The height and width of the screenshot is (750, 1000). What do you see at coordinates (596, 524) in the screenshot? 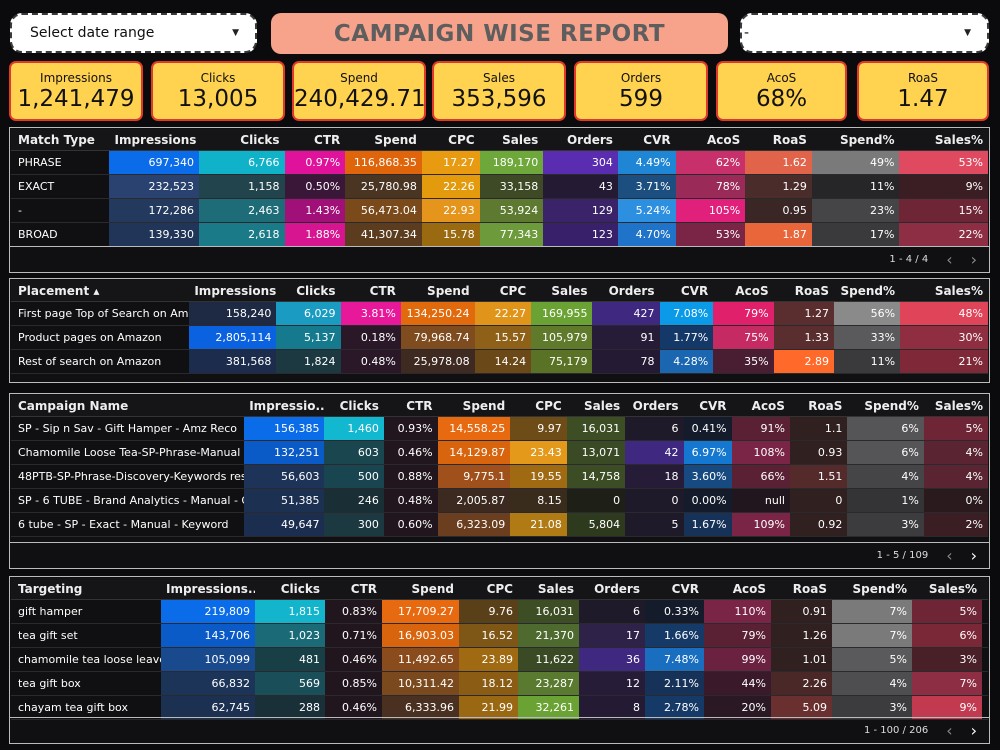
I see `table-cell: 5,804` at bounding box center [596, 524].